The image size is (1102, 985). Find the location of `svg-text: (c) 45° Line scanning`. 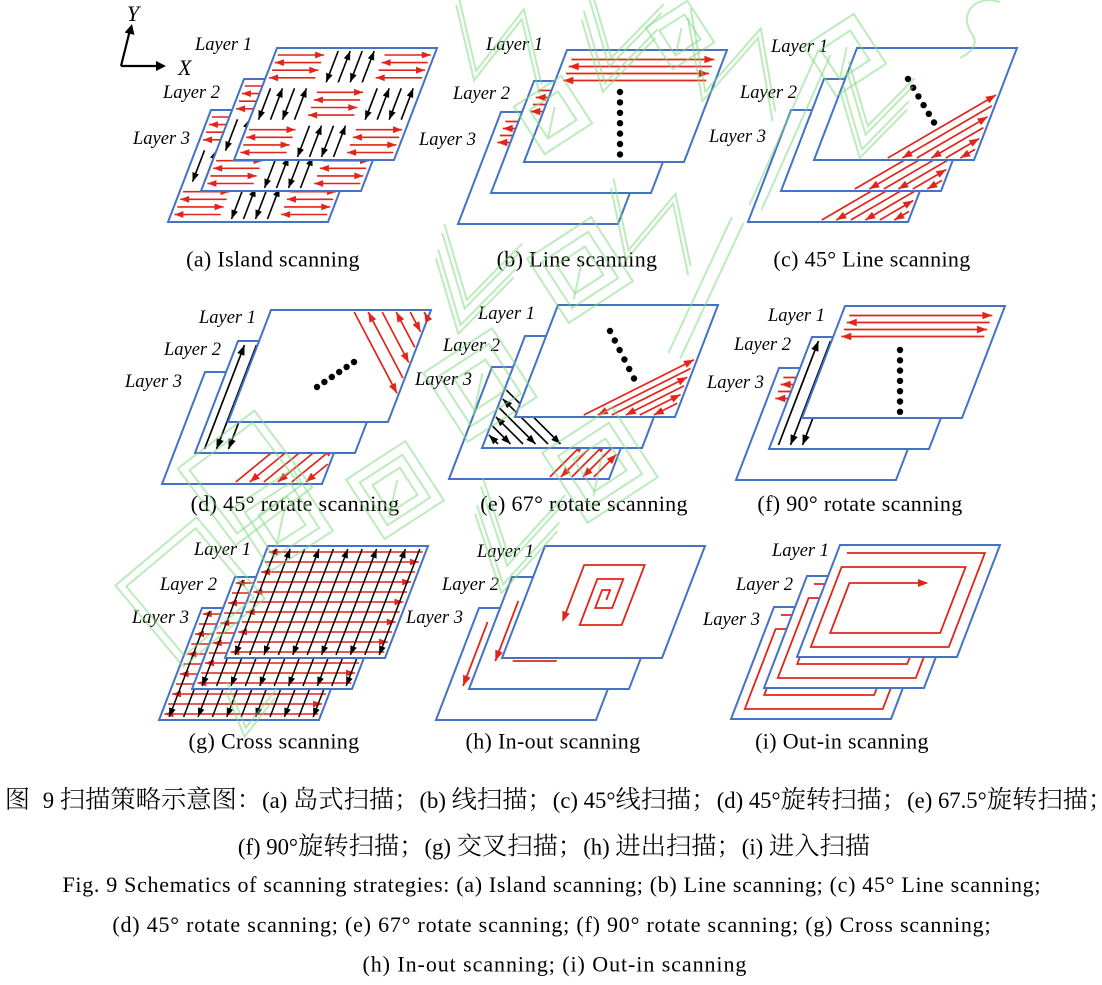

svg-text: (c) 45° Line scanning is located at coordinates (871, 259).